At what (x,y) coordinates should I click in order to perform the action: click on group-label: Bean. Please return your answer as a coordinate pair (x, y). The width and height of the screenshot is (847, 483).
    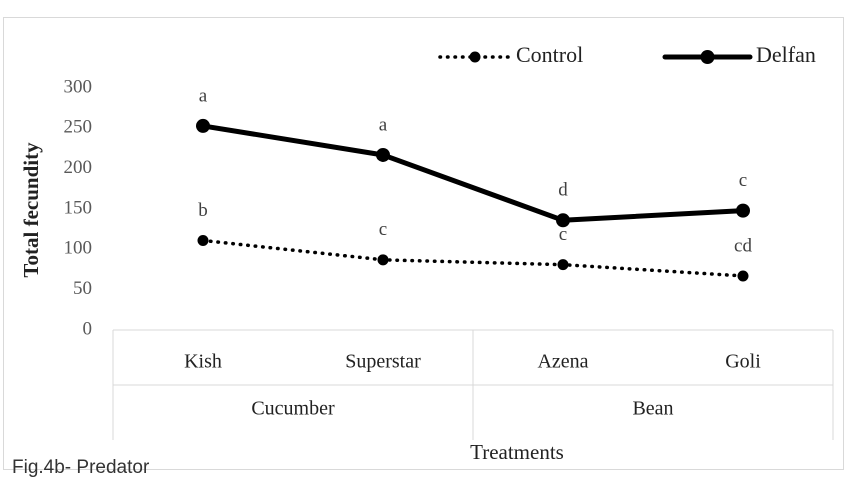
    Looking at the image, I should click on (652, 409).